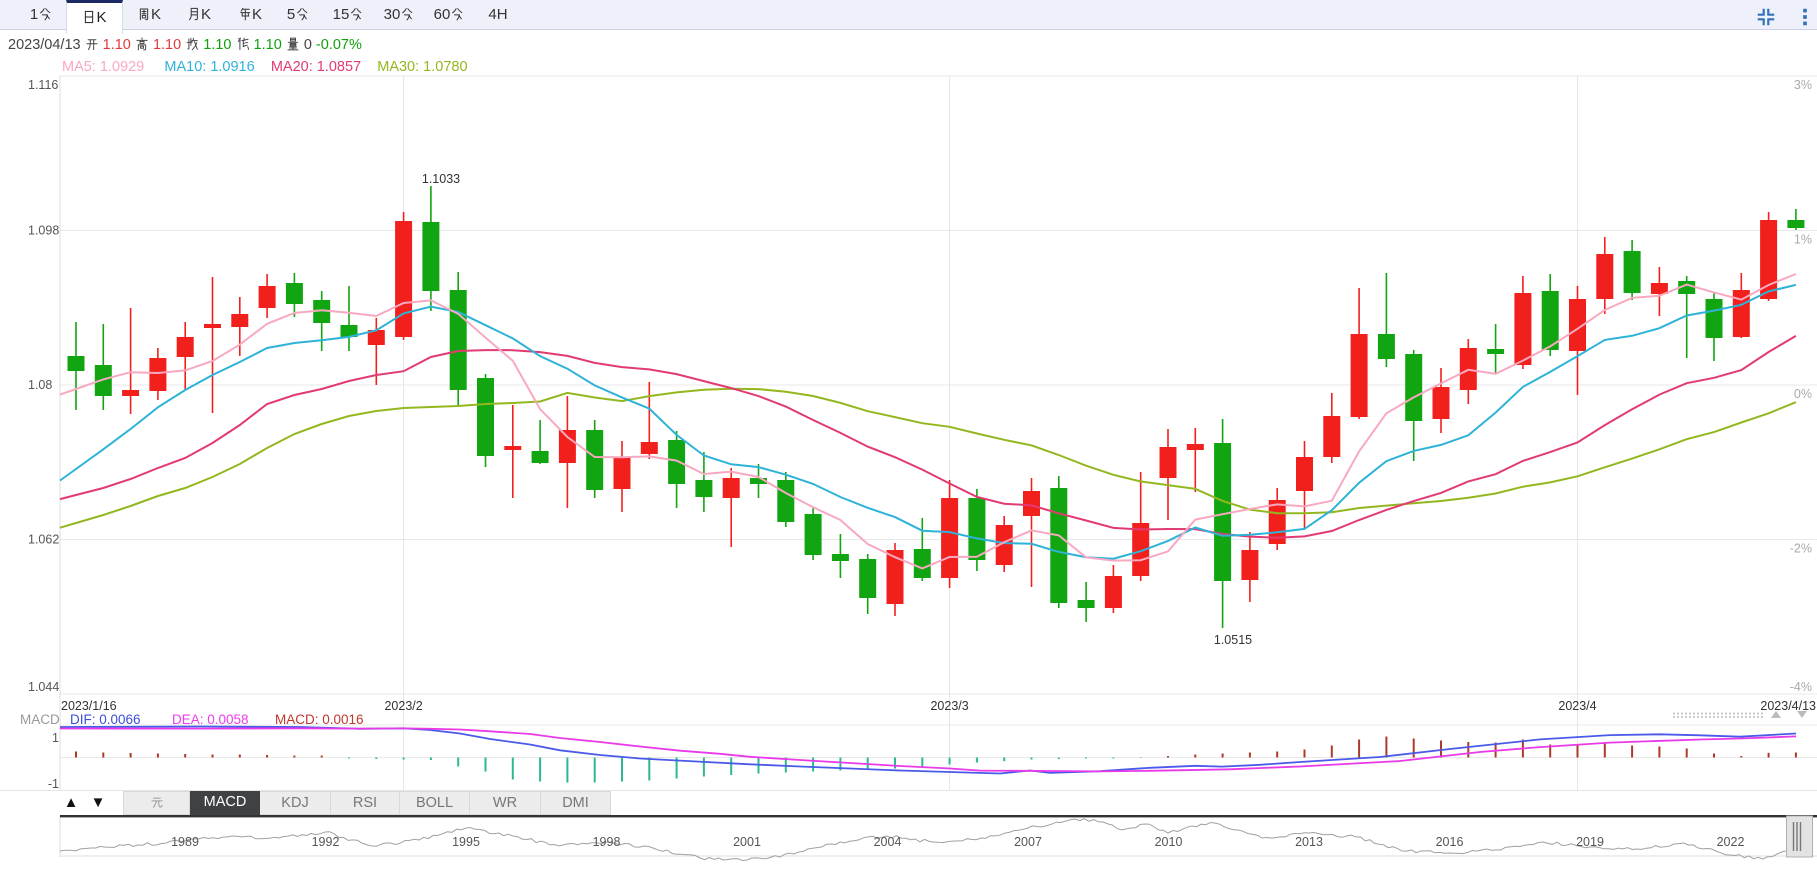 Image resolution: width=1817 pixels, height=885 pixels. I want to click on svg-text: 2019, so click(1590, 842).